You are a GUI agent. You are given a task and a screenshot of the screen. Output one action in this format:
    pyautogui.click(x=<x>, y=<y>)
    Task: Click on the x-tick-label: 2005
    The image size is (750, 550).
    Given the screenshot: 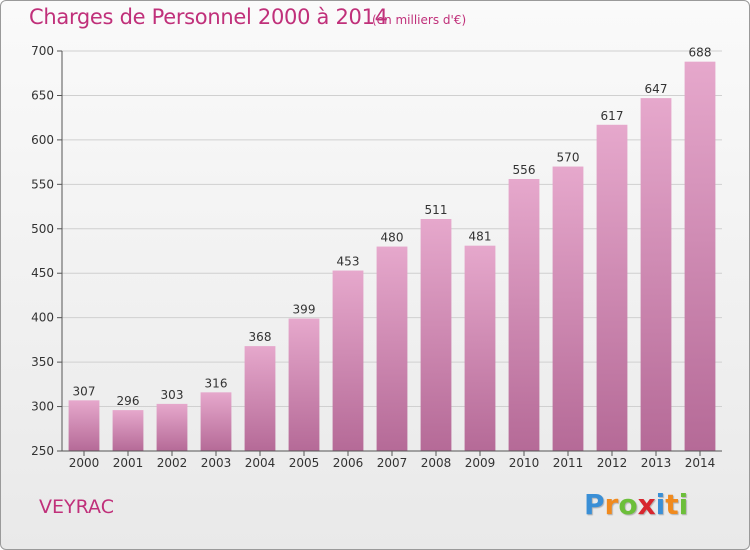 What is the action you would take?
    pyautogui.click(x=304, y=463)
    